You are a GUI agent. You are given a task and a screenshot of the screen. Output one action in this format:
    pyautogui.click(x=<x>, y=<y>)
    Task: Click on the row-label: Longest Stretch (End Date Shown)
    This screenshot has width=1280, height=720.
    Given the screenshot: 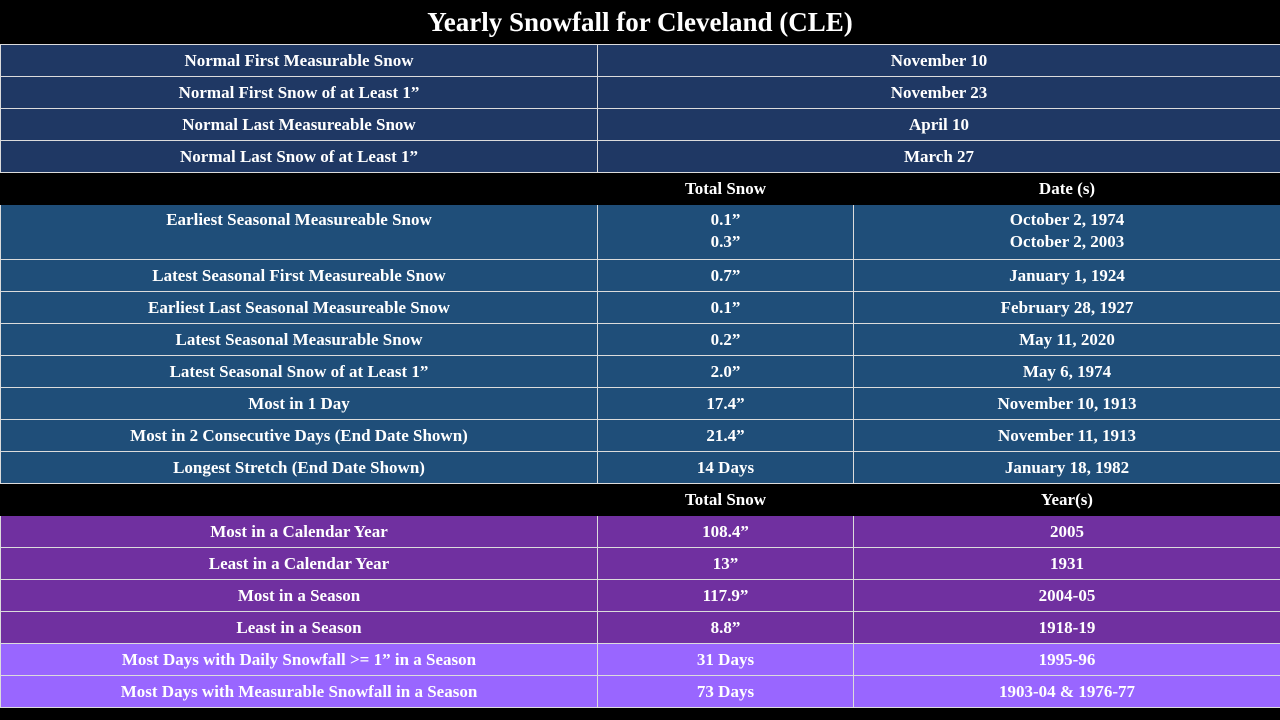 What is the action you would take?
    pyautogui.click(x=299, y=467)
    